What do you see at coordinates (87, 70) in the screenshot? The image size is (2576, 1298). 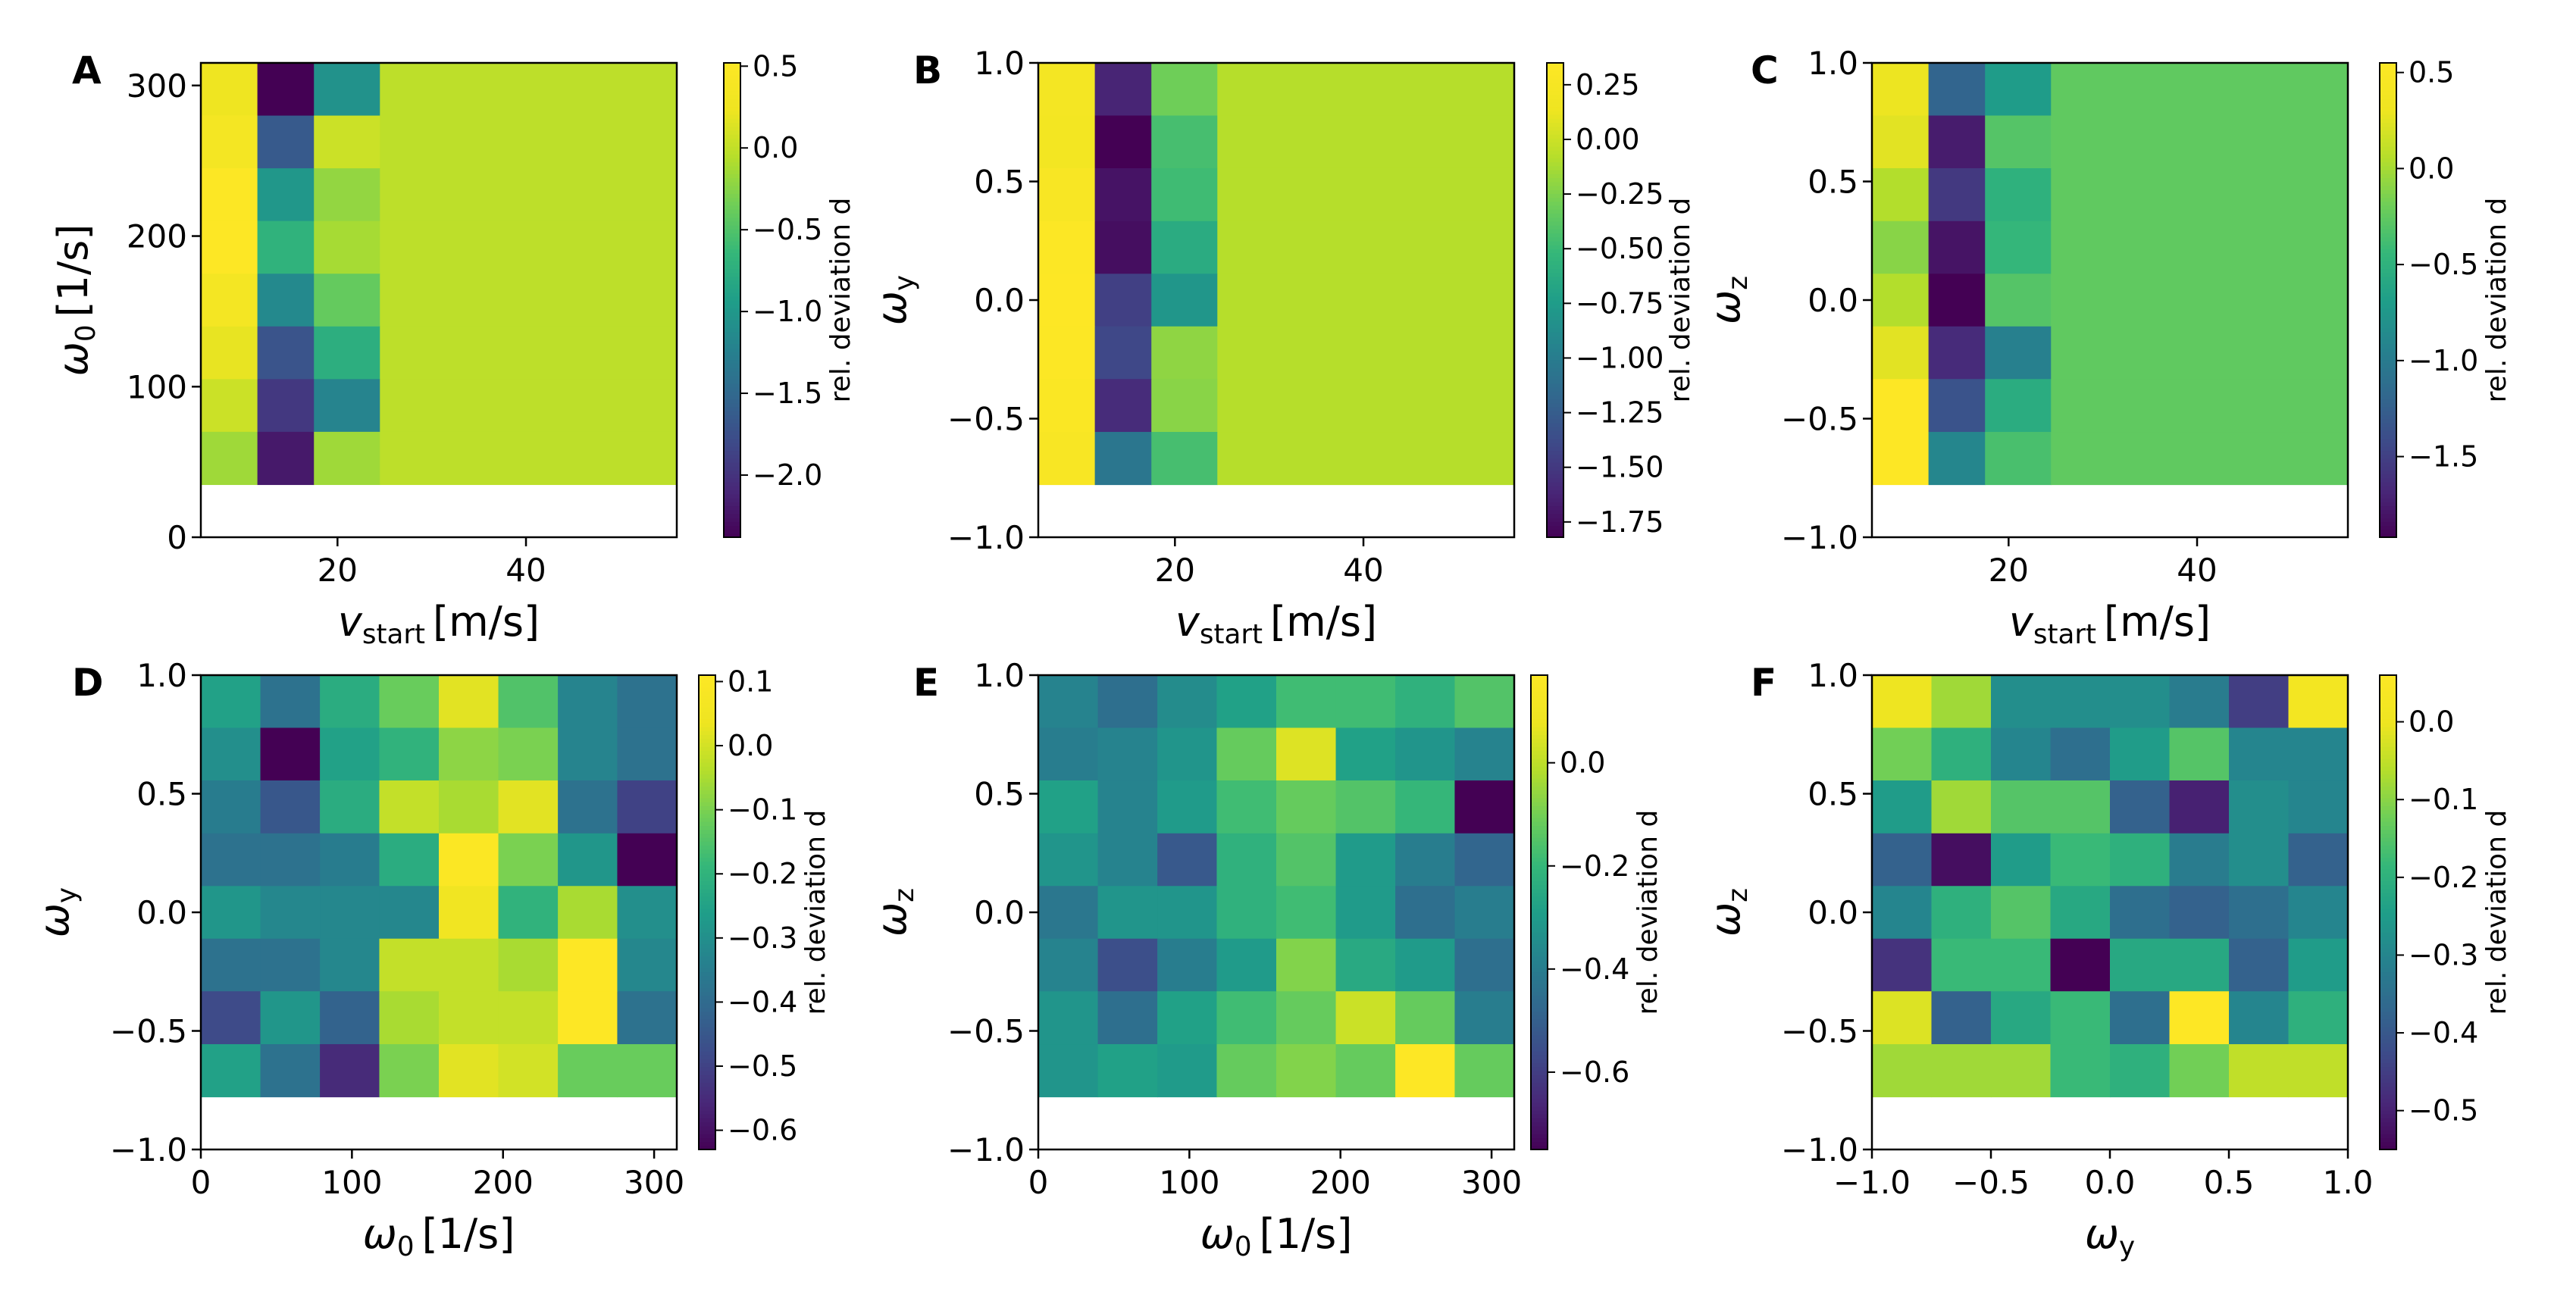 I see `panel-letter: A` at bounding box center [87, 70].